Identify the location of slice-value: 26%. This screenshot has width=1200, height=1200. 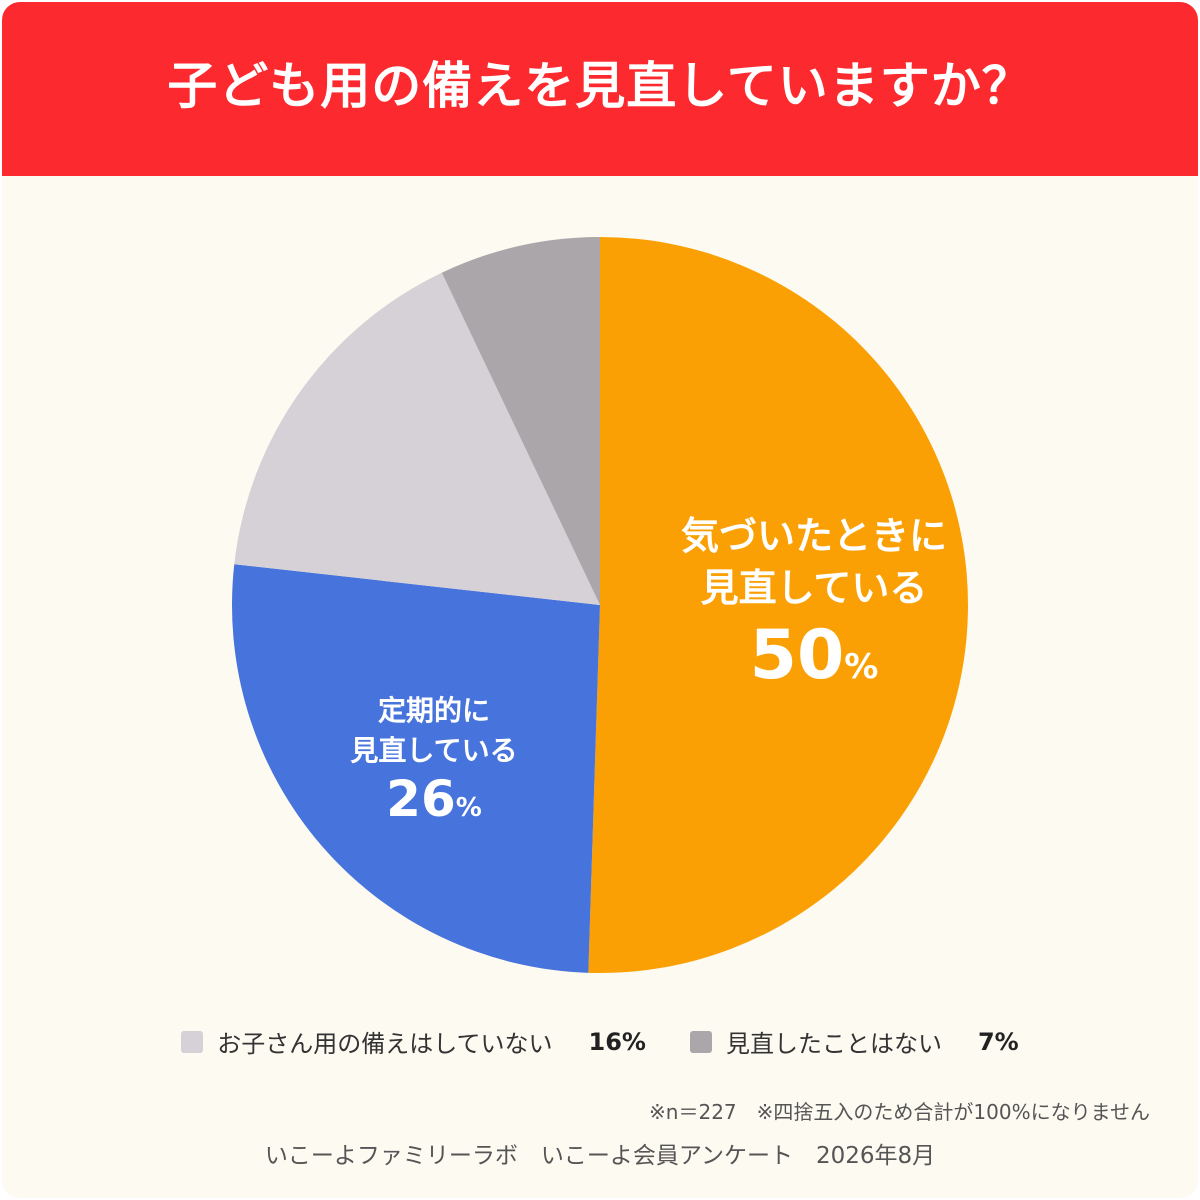
(434, 799).